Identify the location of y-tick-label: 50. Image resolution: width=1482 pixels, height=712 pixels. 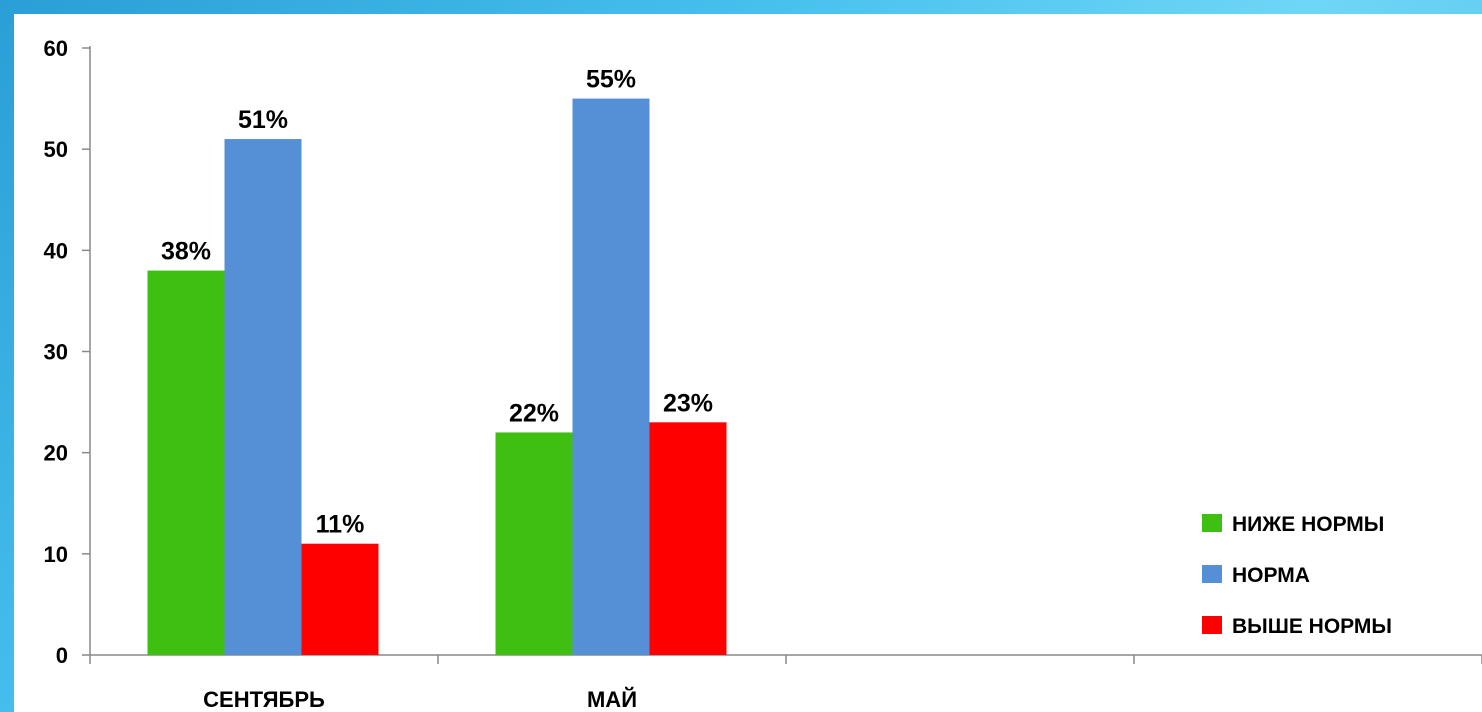
(56, 149).